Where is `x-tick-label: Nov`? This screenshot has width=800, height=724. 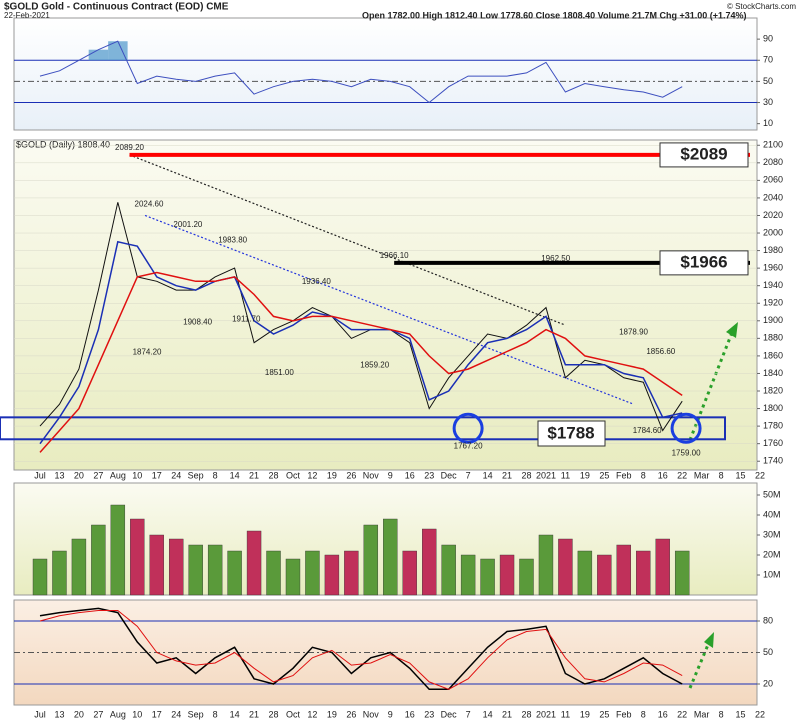
x-tick-label: Nov is located at coordinates (371, 475).